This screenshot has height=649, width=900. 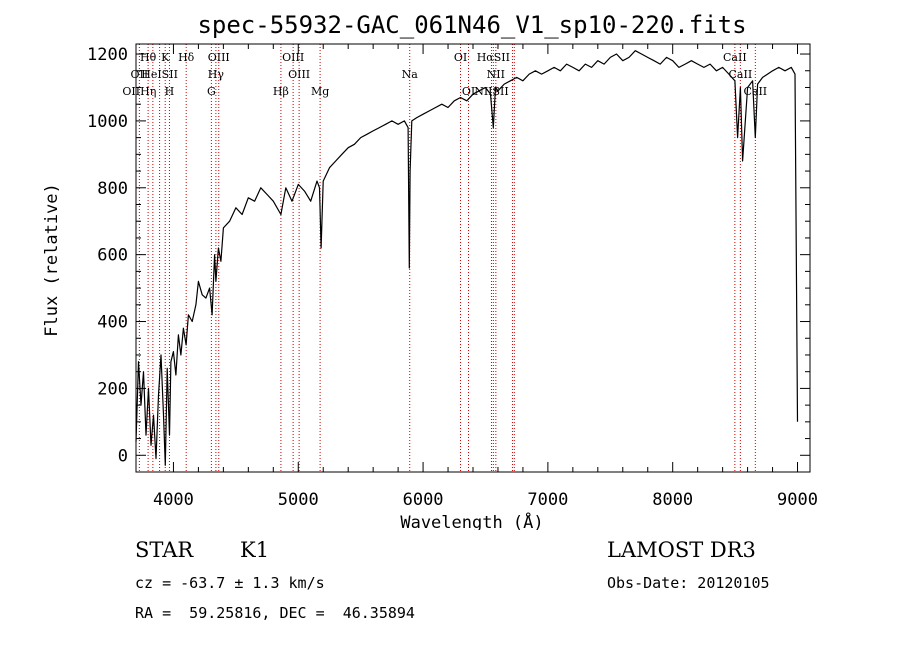 What do you see at coordinates (123, 456) in the screenshot?
I see `y-tick-label: 0` at bounding box center [123, 456].